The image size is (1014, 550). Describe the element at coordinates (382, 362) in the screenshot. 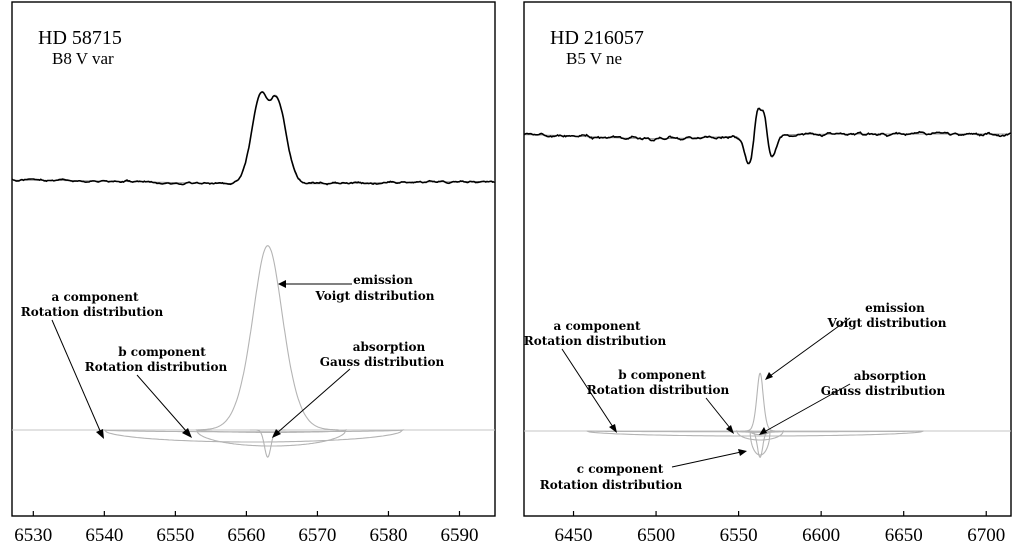

I see `left-absorption-distribution-label: Gauss distribution` at that location.